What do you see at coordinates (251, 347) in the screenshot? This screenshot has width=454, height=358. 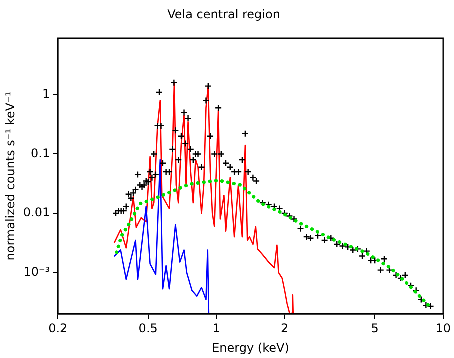 I see `x-axis-title: Energy (keV)` at bounding box center [251, 347].